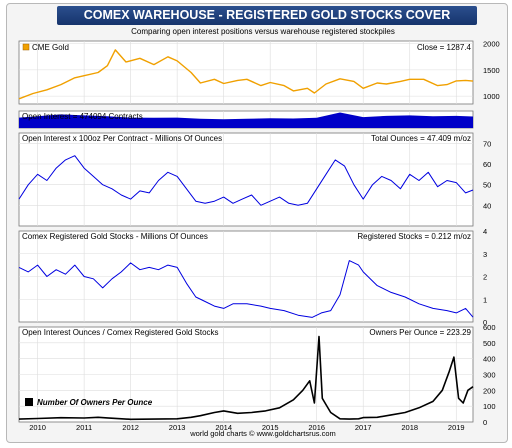 This screenshot has width=512, height=448. I want to click on y-tick-label: 3, so click(485, 254).